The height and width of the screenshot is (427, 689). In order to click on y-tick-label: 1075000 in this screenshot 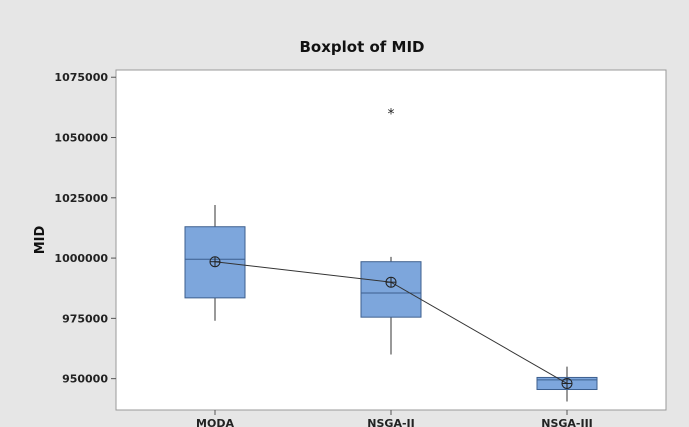, I will do `click(81, 77)`.